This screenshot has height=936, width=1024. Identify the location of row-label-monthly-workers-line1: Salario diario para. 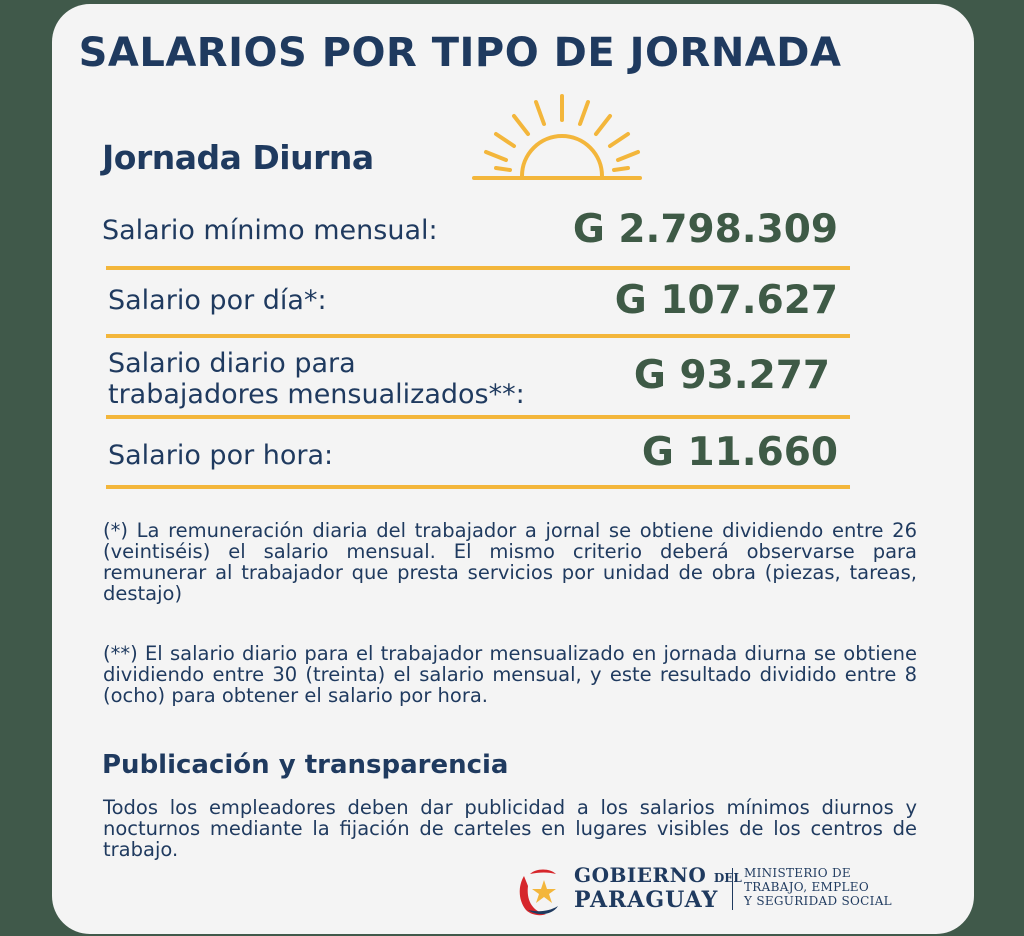
(232, 363).